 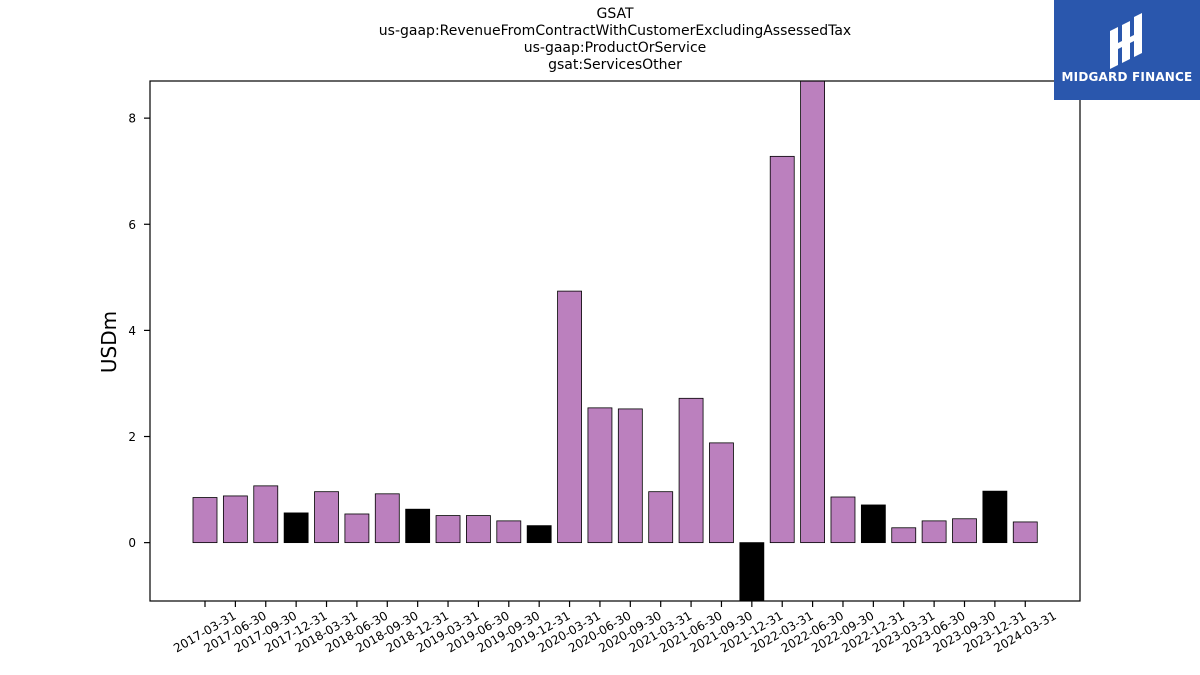 What do you see at coordinates (132, 437) in the screenshot?
I see `y-tick-label-2: 2` at bounding box center [132, 437].